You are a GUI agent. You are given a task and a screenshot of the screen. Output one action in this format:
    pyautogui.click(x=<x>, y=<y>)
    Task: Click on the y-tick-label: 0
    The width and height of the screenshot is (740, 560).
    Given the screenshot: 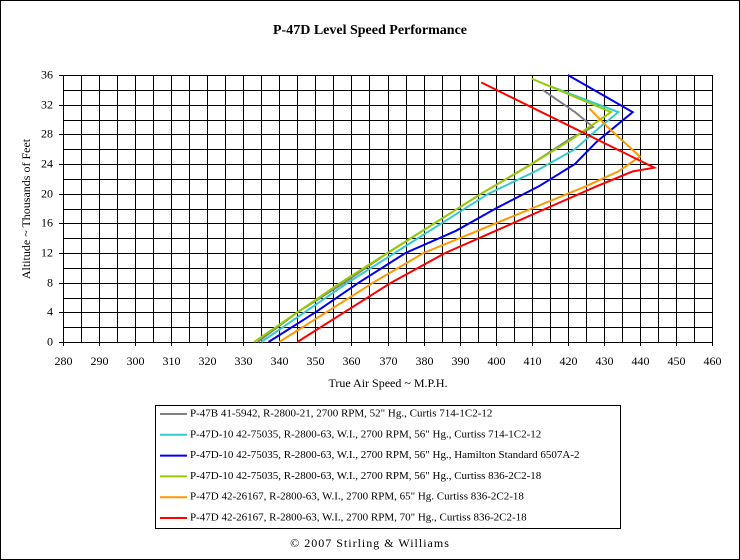 What is the action you would take?
    pyautogui.click(x=50, y=341)
    